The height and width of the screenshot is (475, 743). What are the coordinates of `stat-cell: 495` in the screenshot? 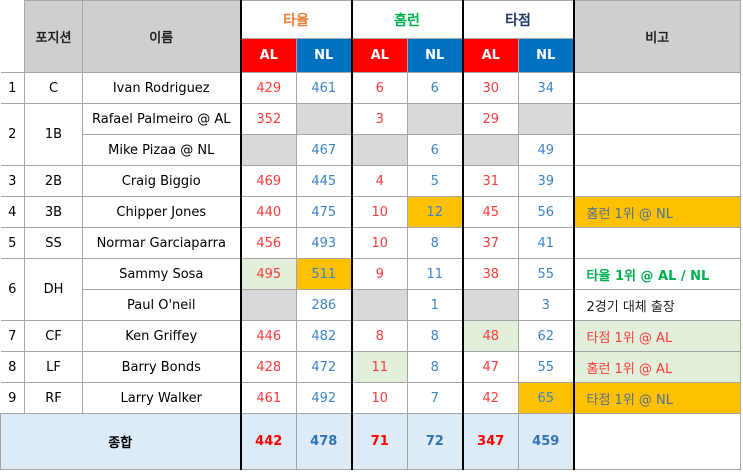 It's located at (268, 274).